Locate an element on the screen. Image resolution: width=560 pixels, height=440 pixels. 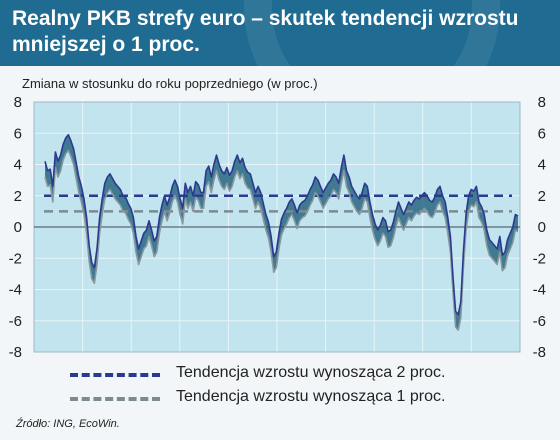
y-tick-label-left: 4 is located at coordinates (18, 165).